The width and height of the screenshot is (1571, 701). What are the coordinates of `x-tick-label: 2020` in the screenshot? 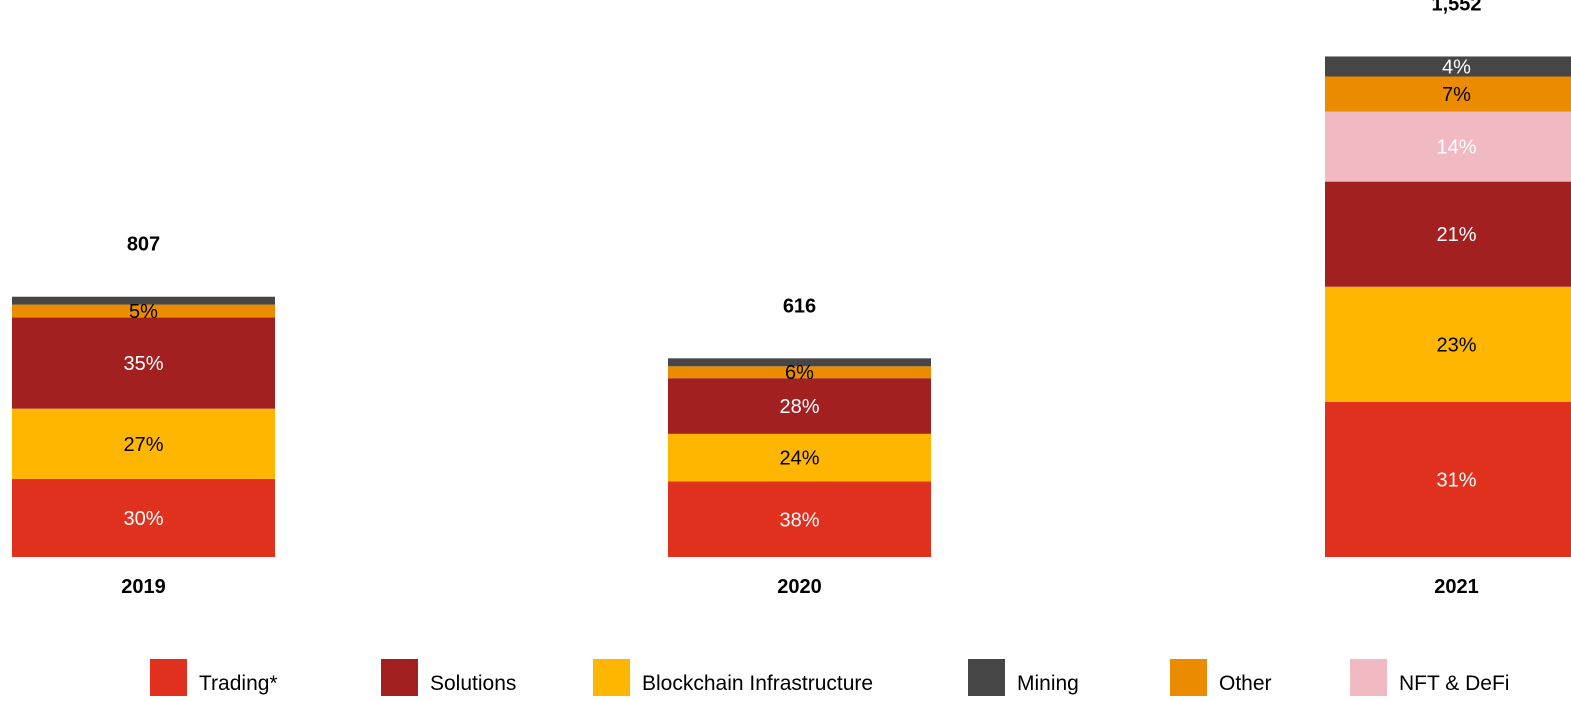 It's located at (799, 587).